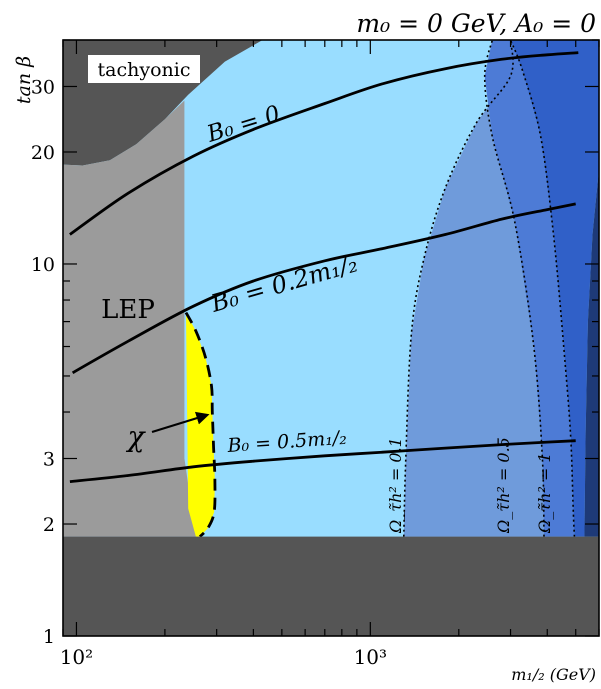 This screenshot has width=601, height=689. What do you see at coordinates (503, 485) in the screenshot?
I see `omega-05-label: Ω_τ̃h² = 0.5` at bounding box center [503, 485].